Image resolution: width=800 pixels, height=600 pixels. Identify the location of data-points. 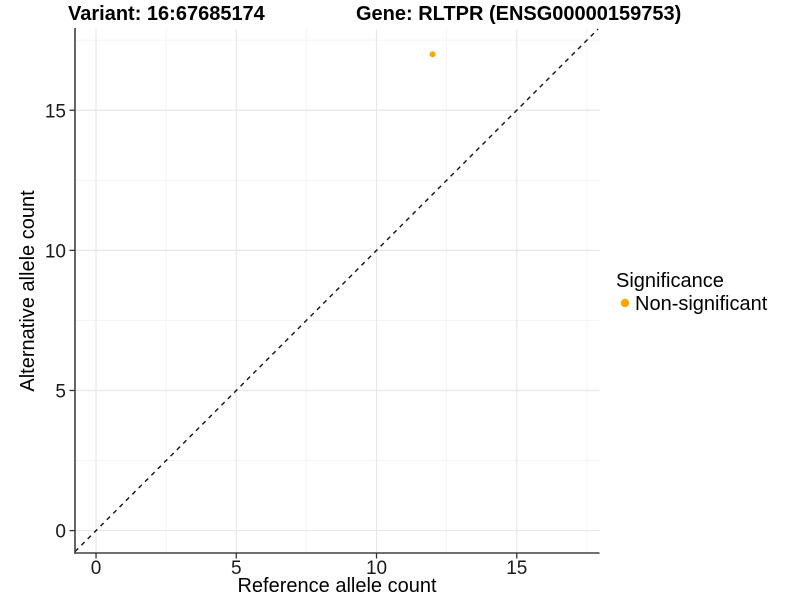
(432, 54).